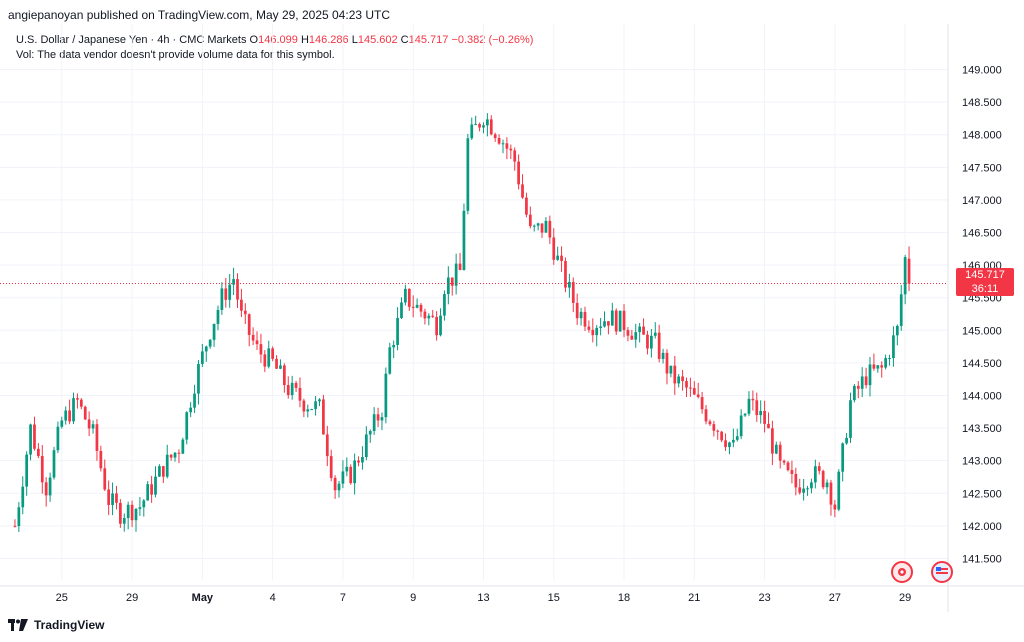 This screenshot has width=1024, height=642. Describe the element at coordinates (982, 168) in the screenshot. I see `y-tick-label: 147.500` at that location.